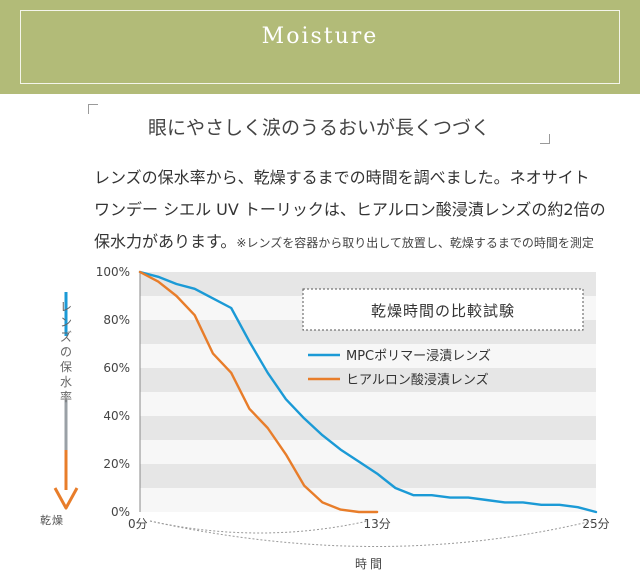  What do you see at coordinates (120, 512) in the screenshot?
I see `y-tick-label: 0%` at bounding box center [120, 512].